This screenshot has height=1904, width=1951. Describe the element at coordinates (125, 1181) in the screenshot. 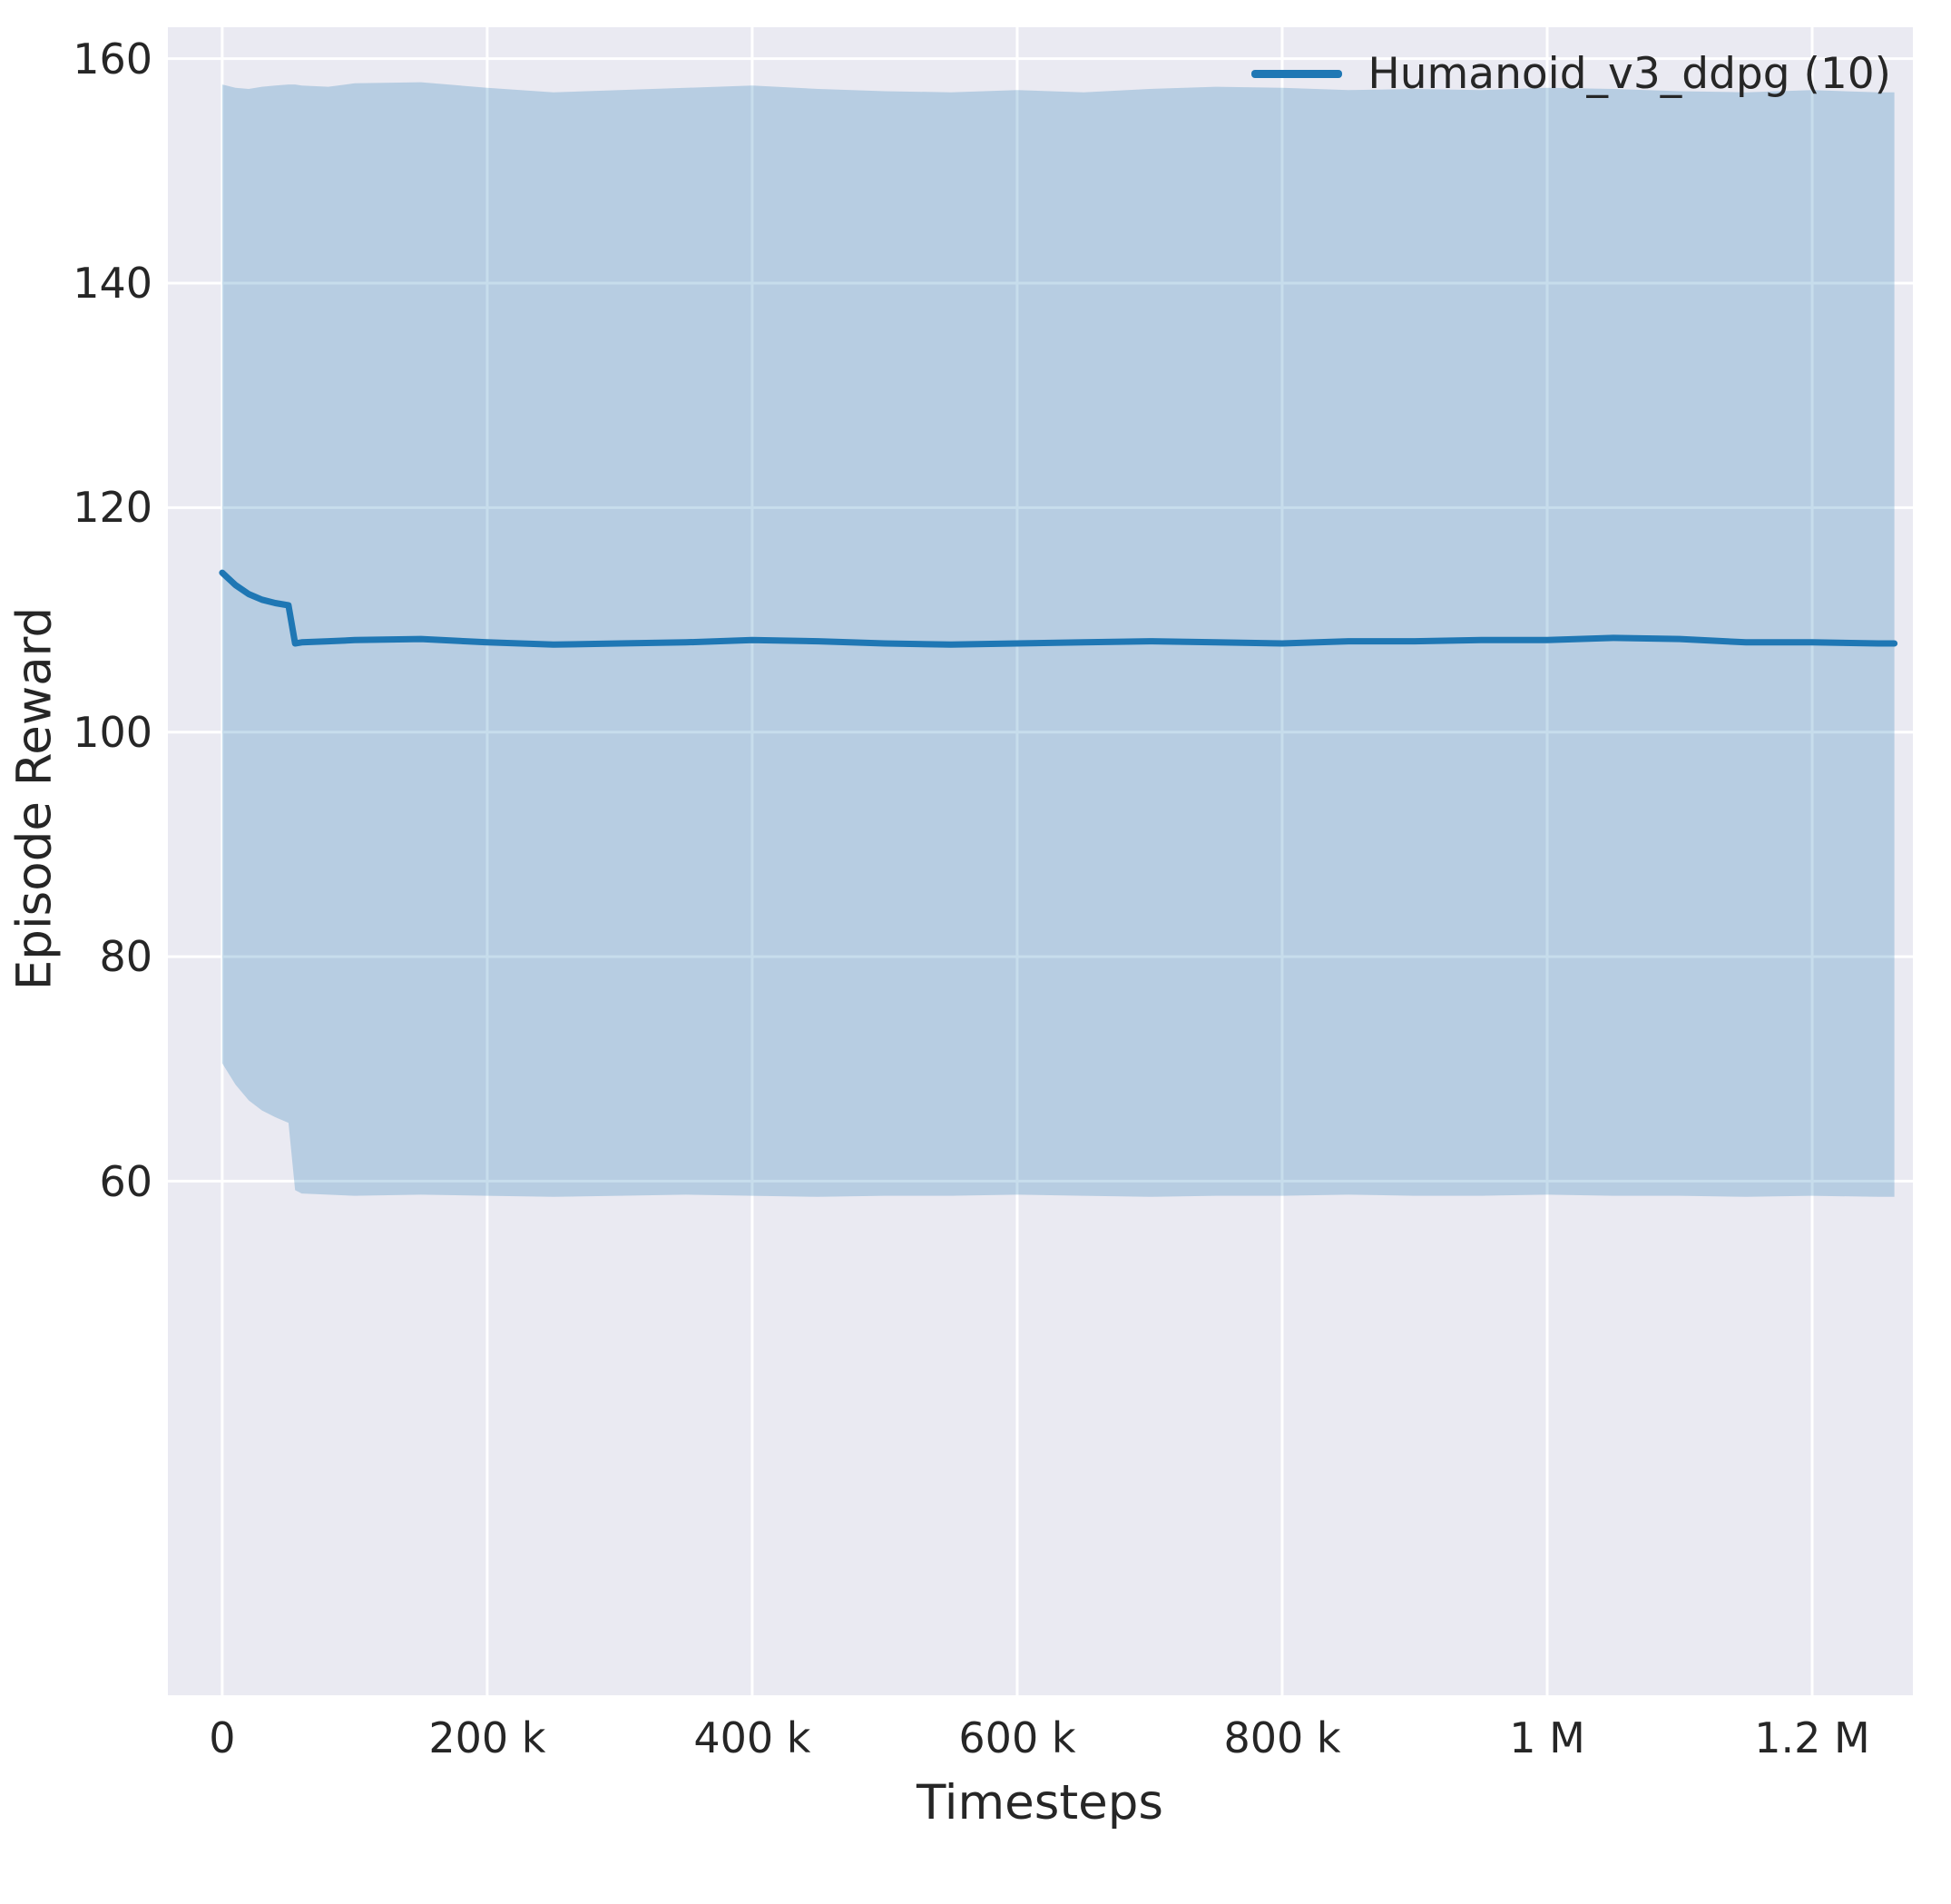

I see `y-tick-label: 60` at that location.